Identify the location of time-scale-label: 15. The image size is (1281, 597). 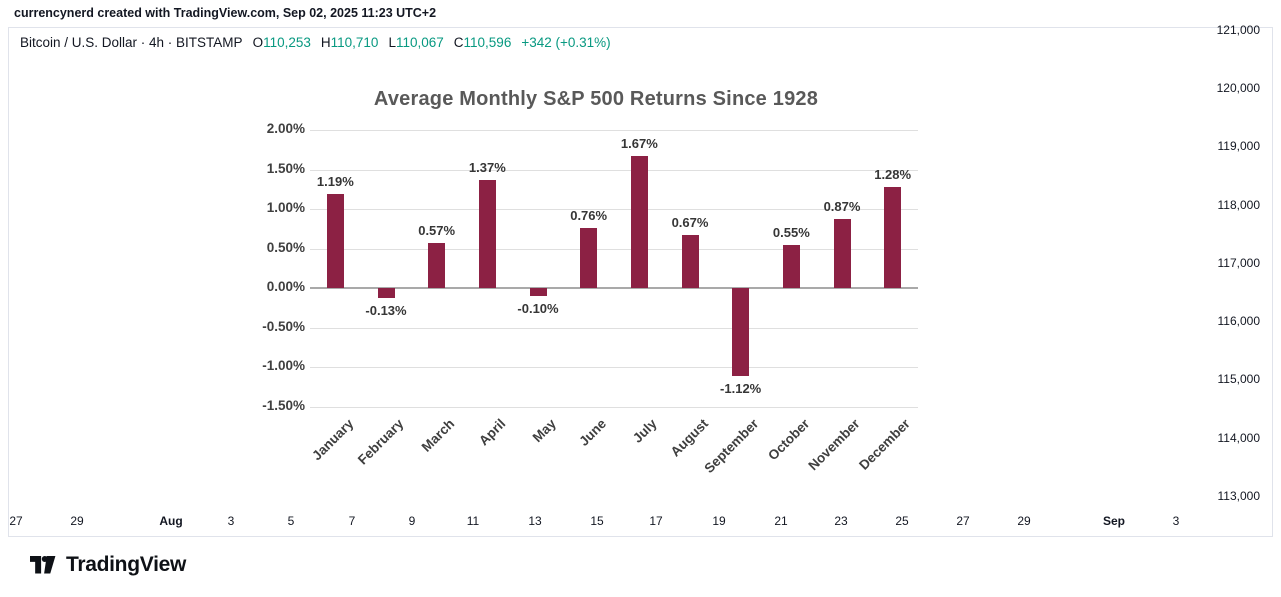
(597, 521).